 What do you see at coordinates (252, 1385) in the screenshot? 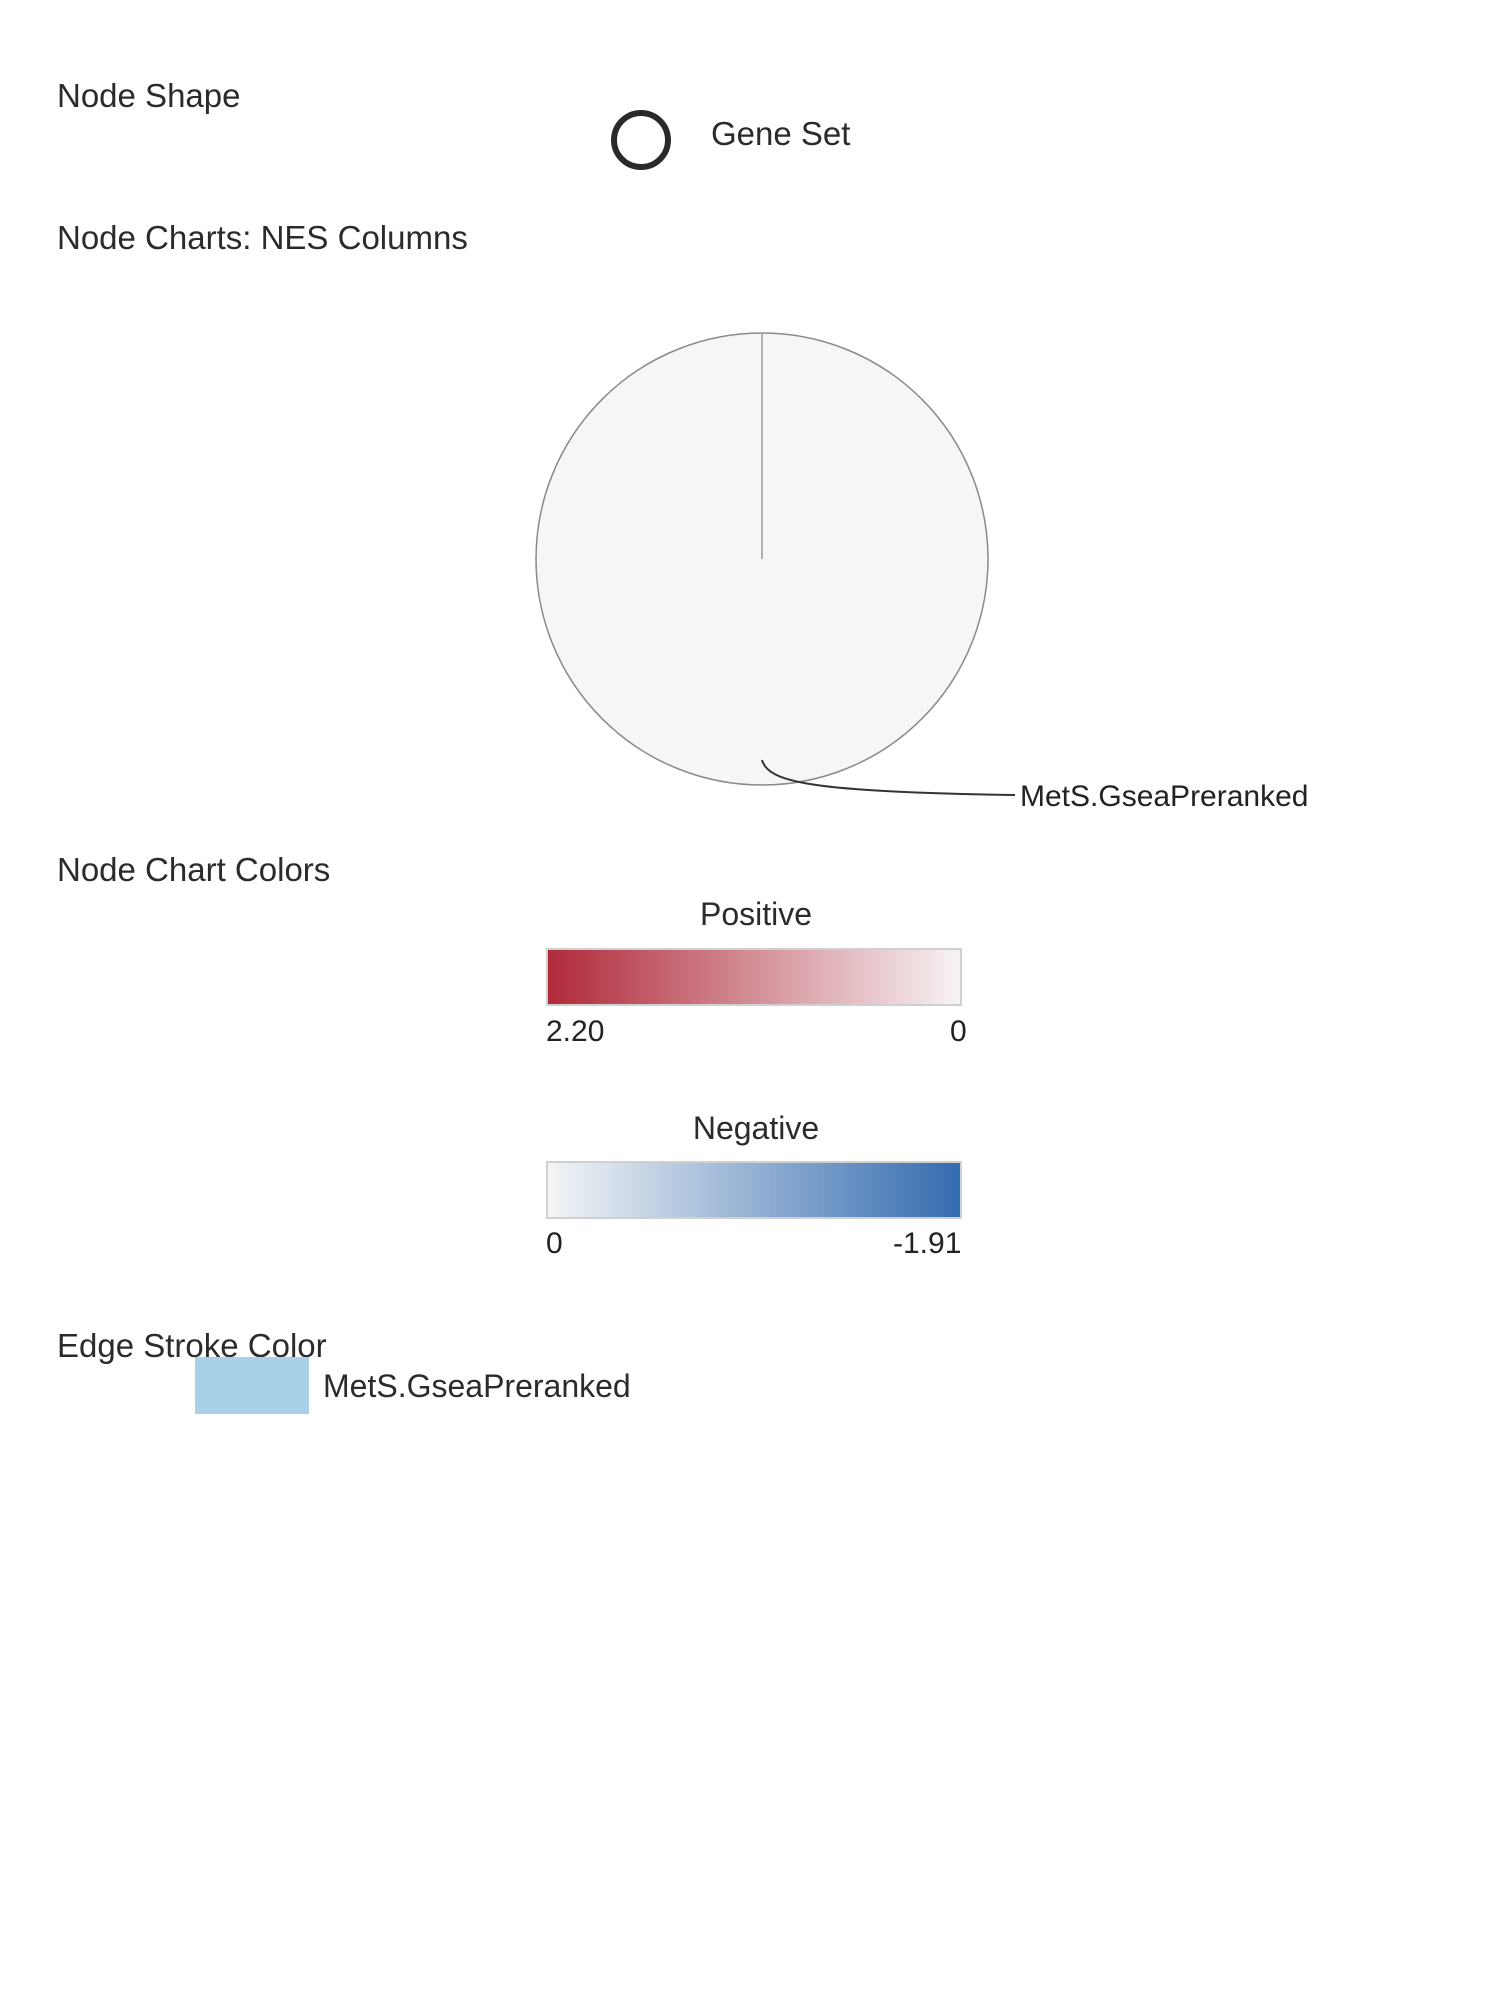
I see `edge-color-swatch` at bounding box center [252, 1385].